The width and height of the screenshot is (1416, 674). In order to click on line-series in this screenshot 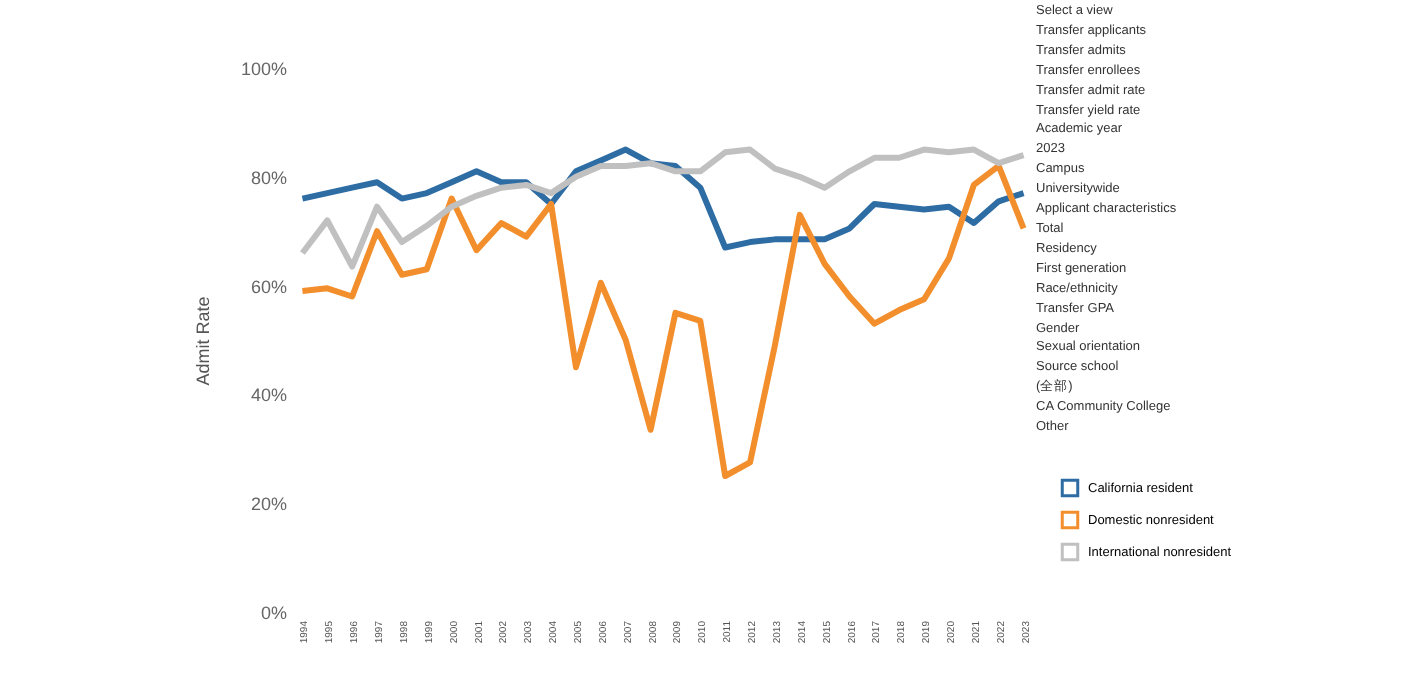, I will do `click(663, 208)`.